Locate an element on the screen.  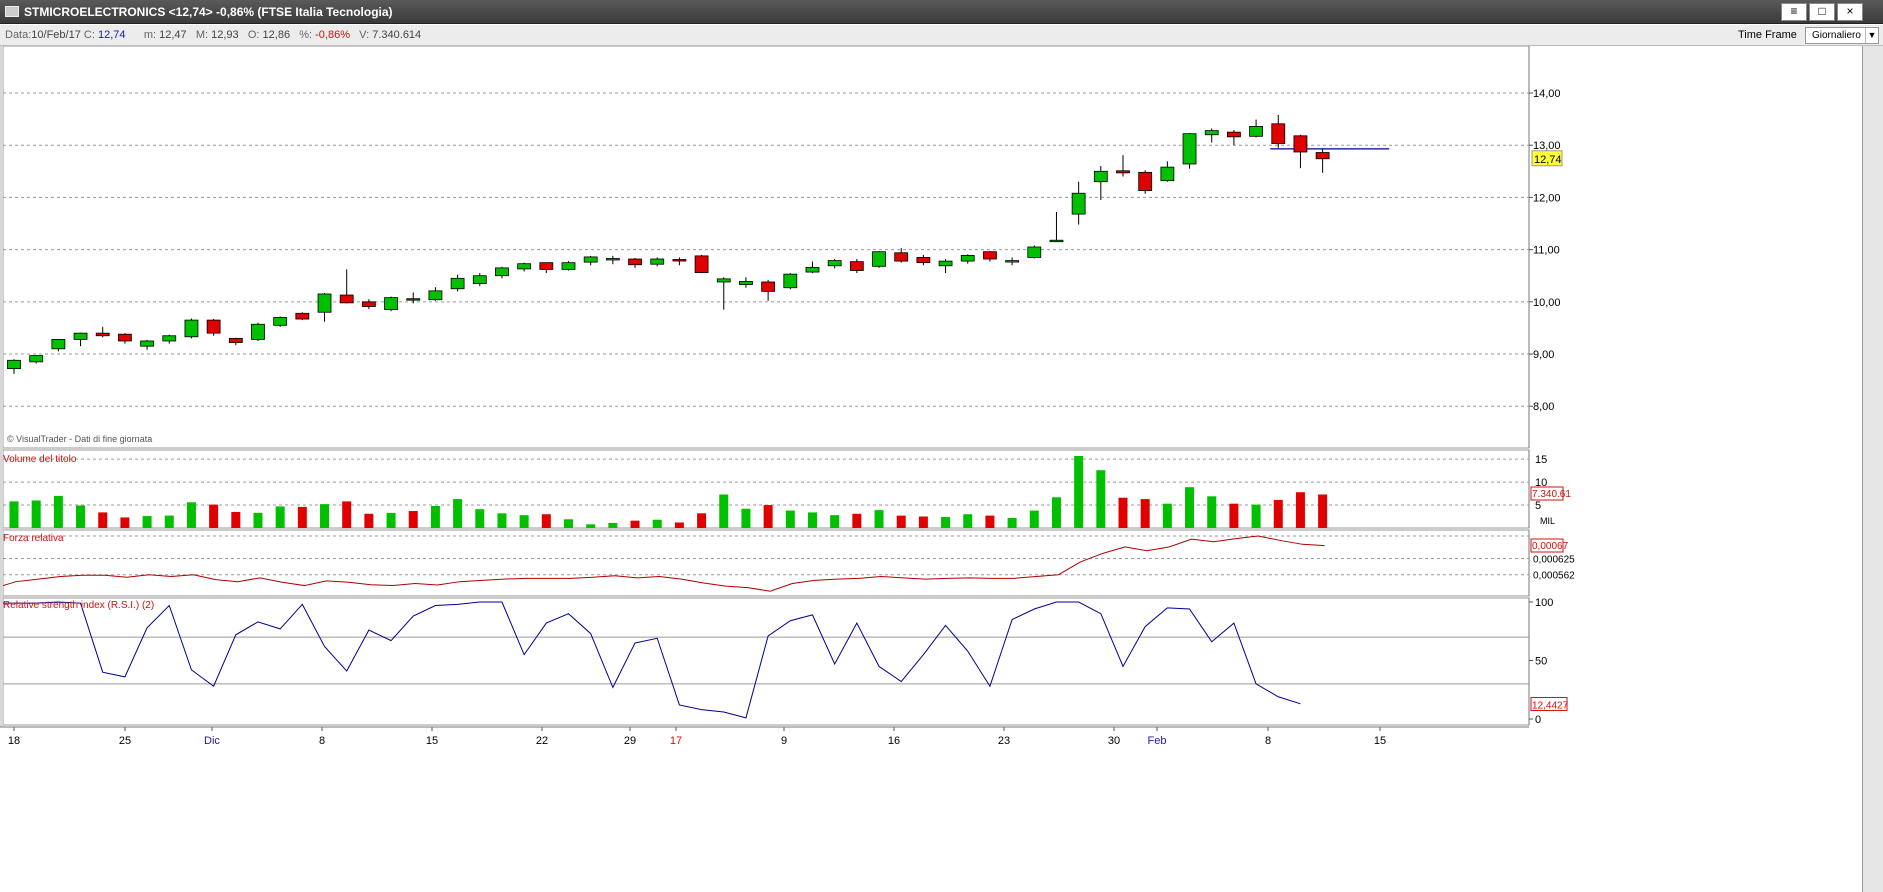
volume-panel-title: Volume del titolo is located at coordinates (40, 459).